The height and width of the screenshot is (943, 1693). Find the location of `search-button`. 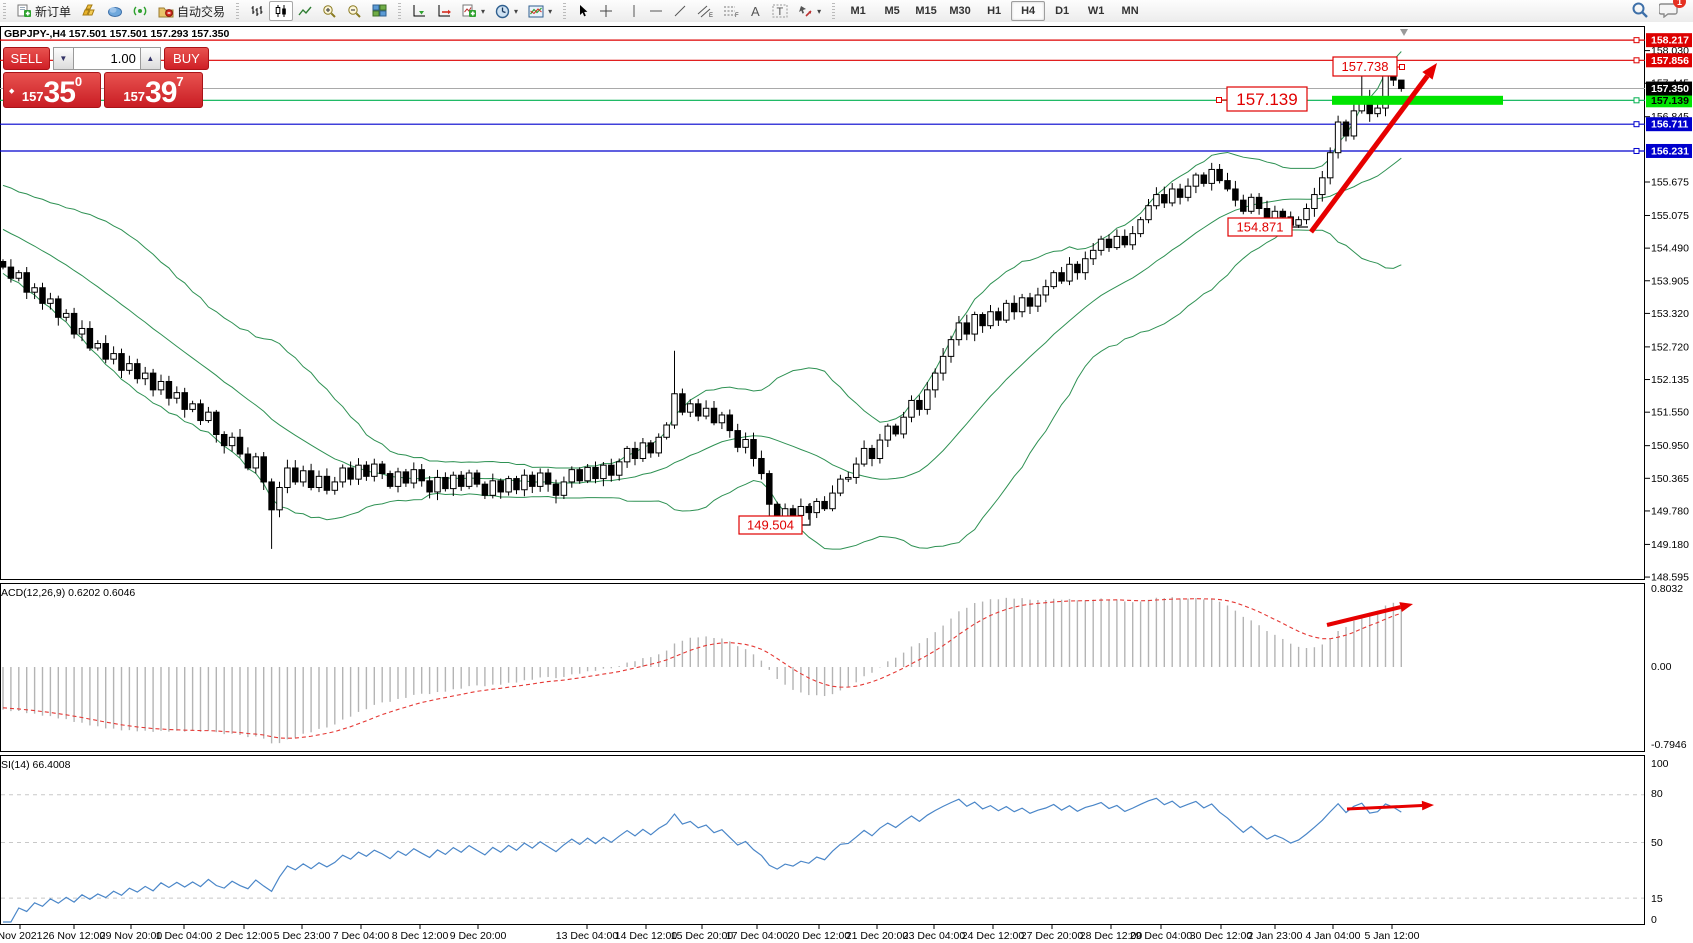

search-button is located at coordinates (1640, 11).